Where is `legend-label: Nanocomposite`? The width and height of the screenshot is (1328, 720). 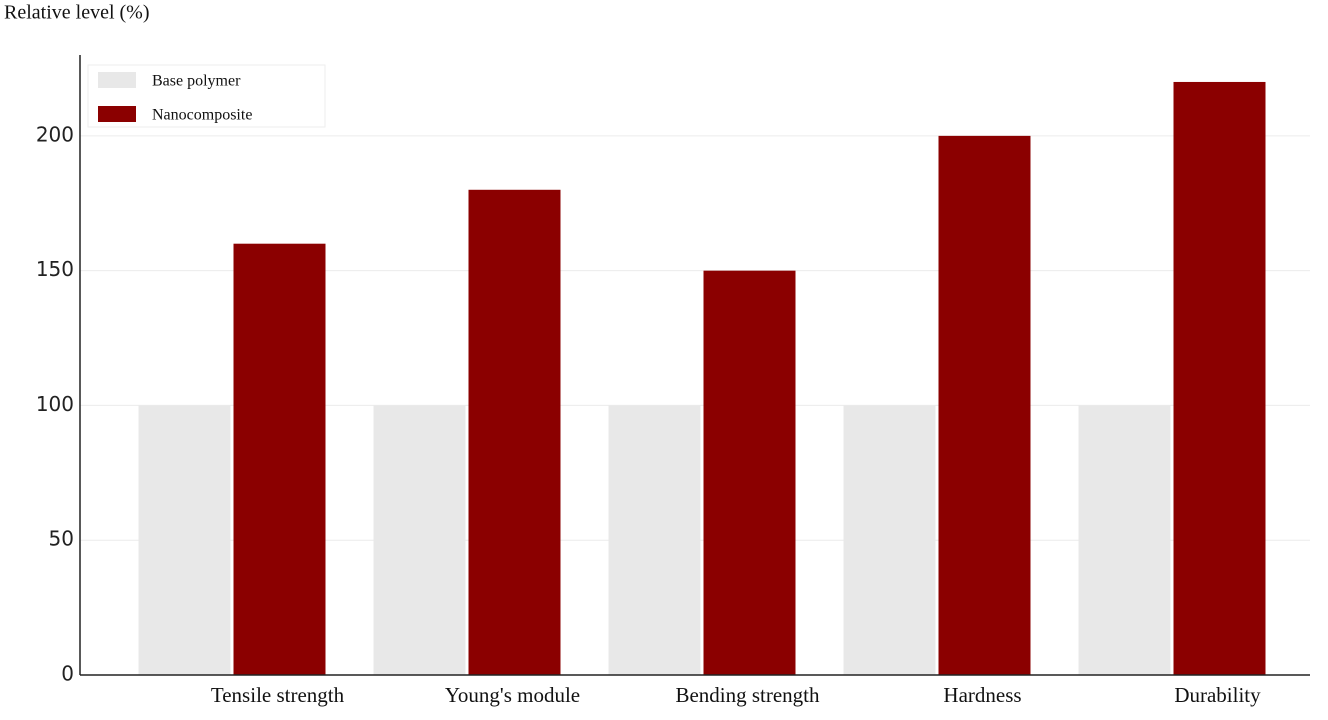 legend-label: Nanocomposite is located at coordinates (202, 115).